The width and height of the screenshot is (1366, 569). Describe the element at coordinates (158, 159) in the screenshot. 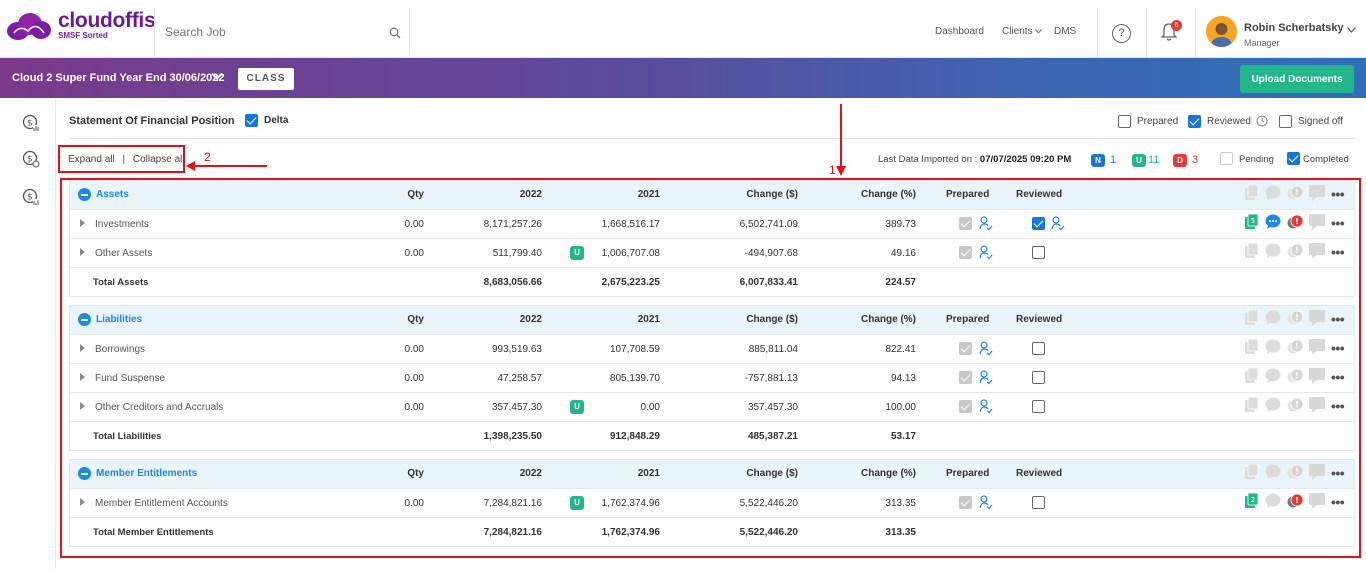

I see `collapse-all-link: Collapse all` at that location.